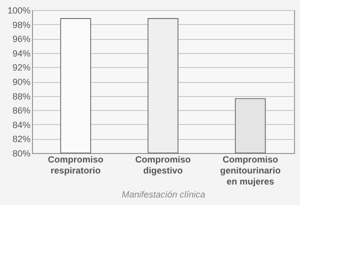 The width and height of the screenshot is (350, 271). What do you see at coordinates (18, 11) in the screenshot?
I see `y-tick-label: 100%` at bounding box center [18, 11].